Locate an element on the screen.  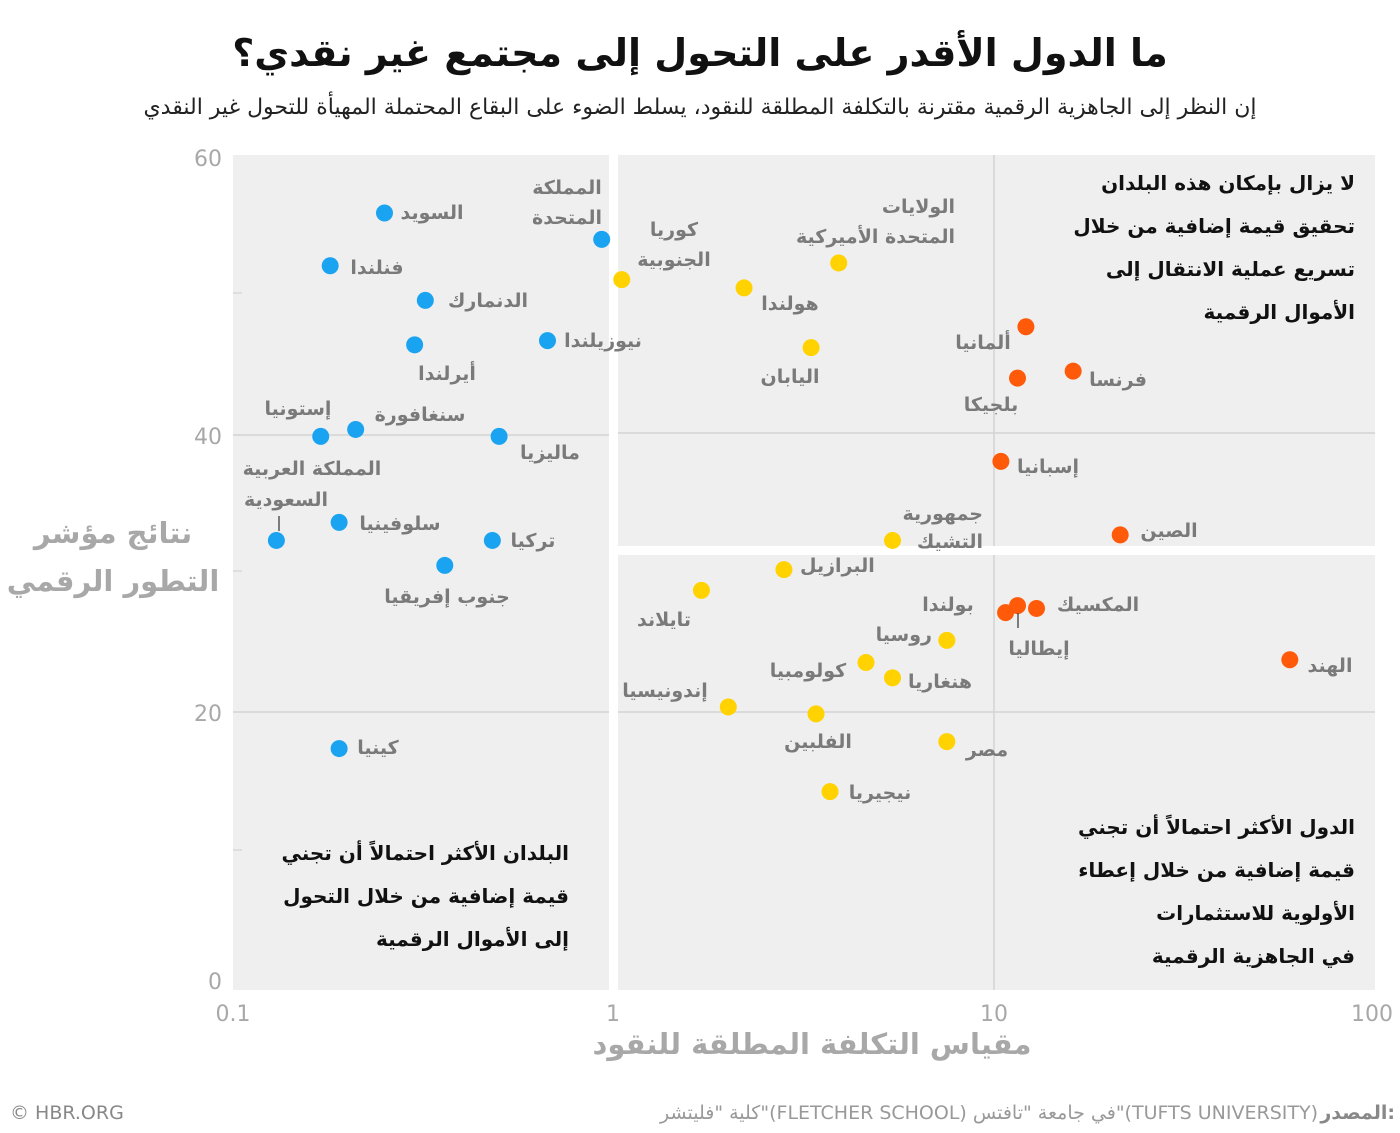
point-label: اليابان is located at coordinates (789, 377).